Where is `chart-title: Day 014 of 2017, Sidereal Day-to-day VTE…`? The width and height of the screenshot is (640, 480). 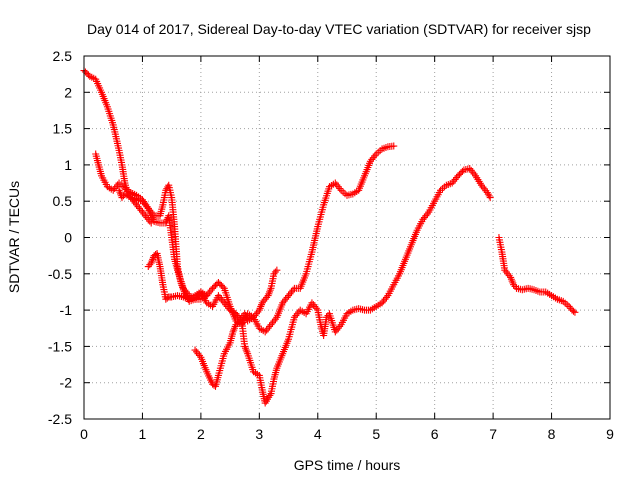 chart-title: Day 014 of 2017, Sidereal Day-to-day VTE… is located at coordinates (339, 29).